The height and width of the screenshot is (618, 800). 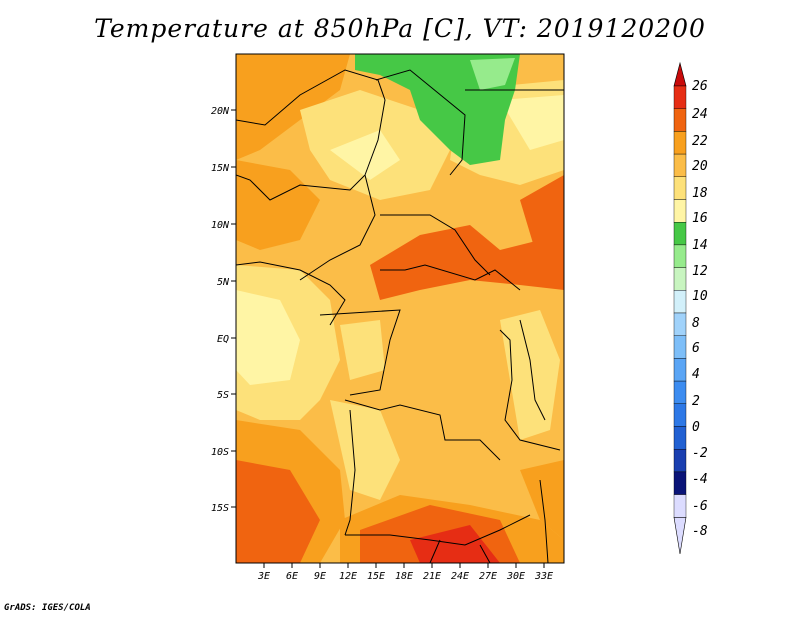 What do you see at coordinates (700, 114) in the screenshot?
I see `colorbar-label: 24` at bounding box center [700, 114].